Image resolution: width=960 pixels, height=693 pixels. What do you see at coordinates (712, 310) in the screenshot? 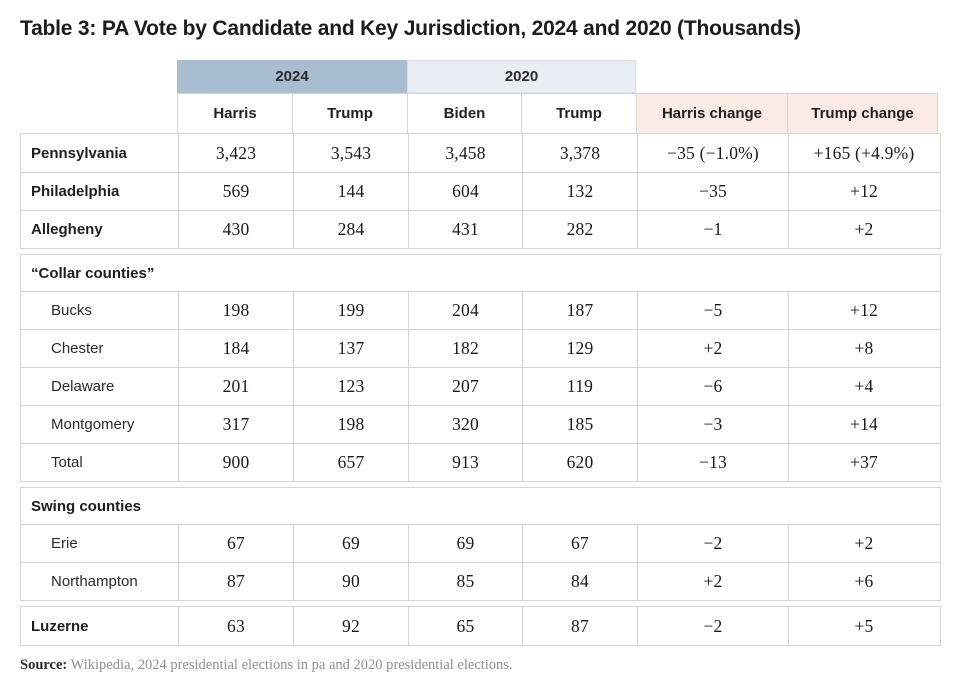
I see `cell-harris-change: −5` at bounding box center [712, 310].